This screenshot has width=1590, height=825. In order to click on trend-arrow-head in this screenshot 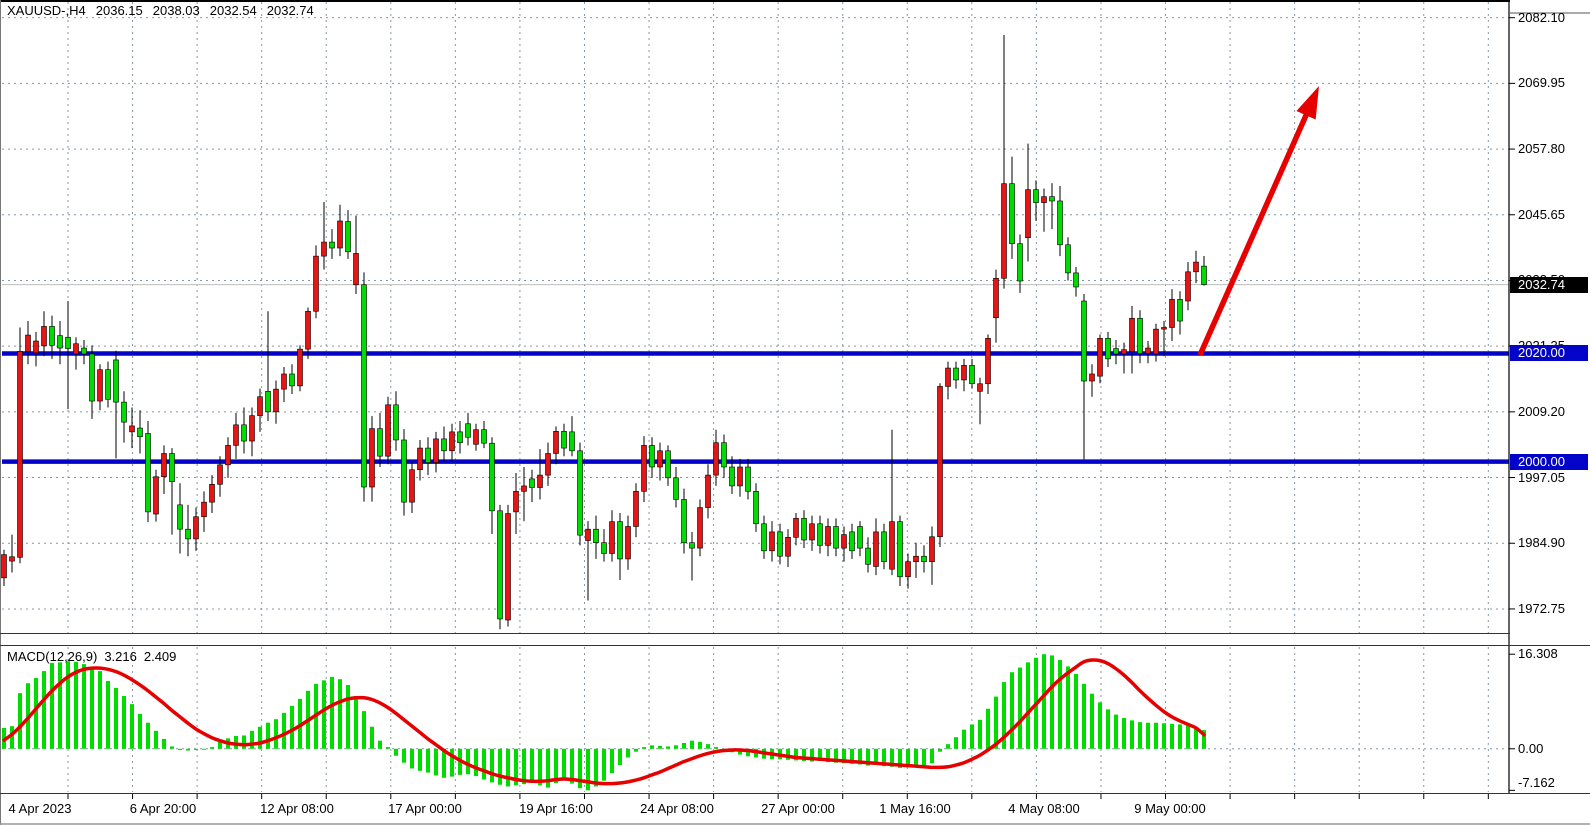, I will do `click(1307, 103)`.